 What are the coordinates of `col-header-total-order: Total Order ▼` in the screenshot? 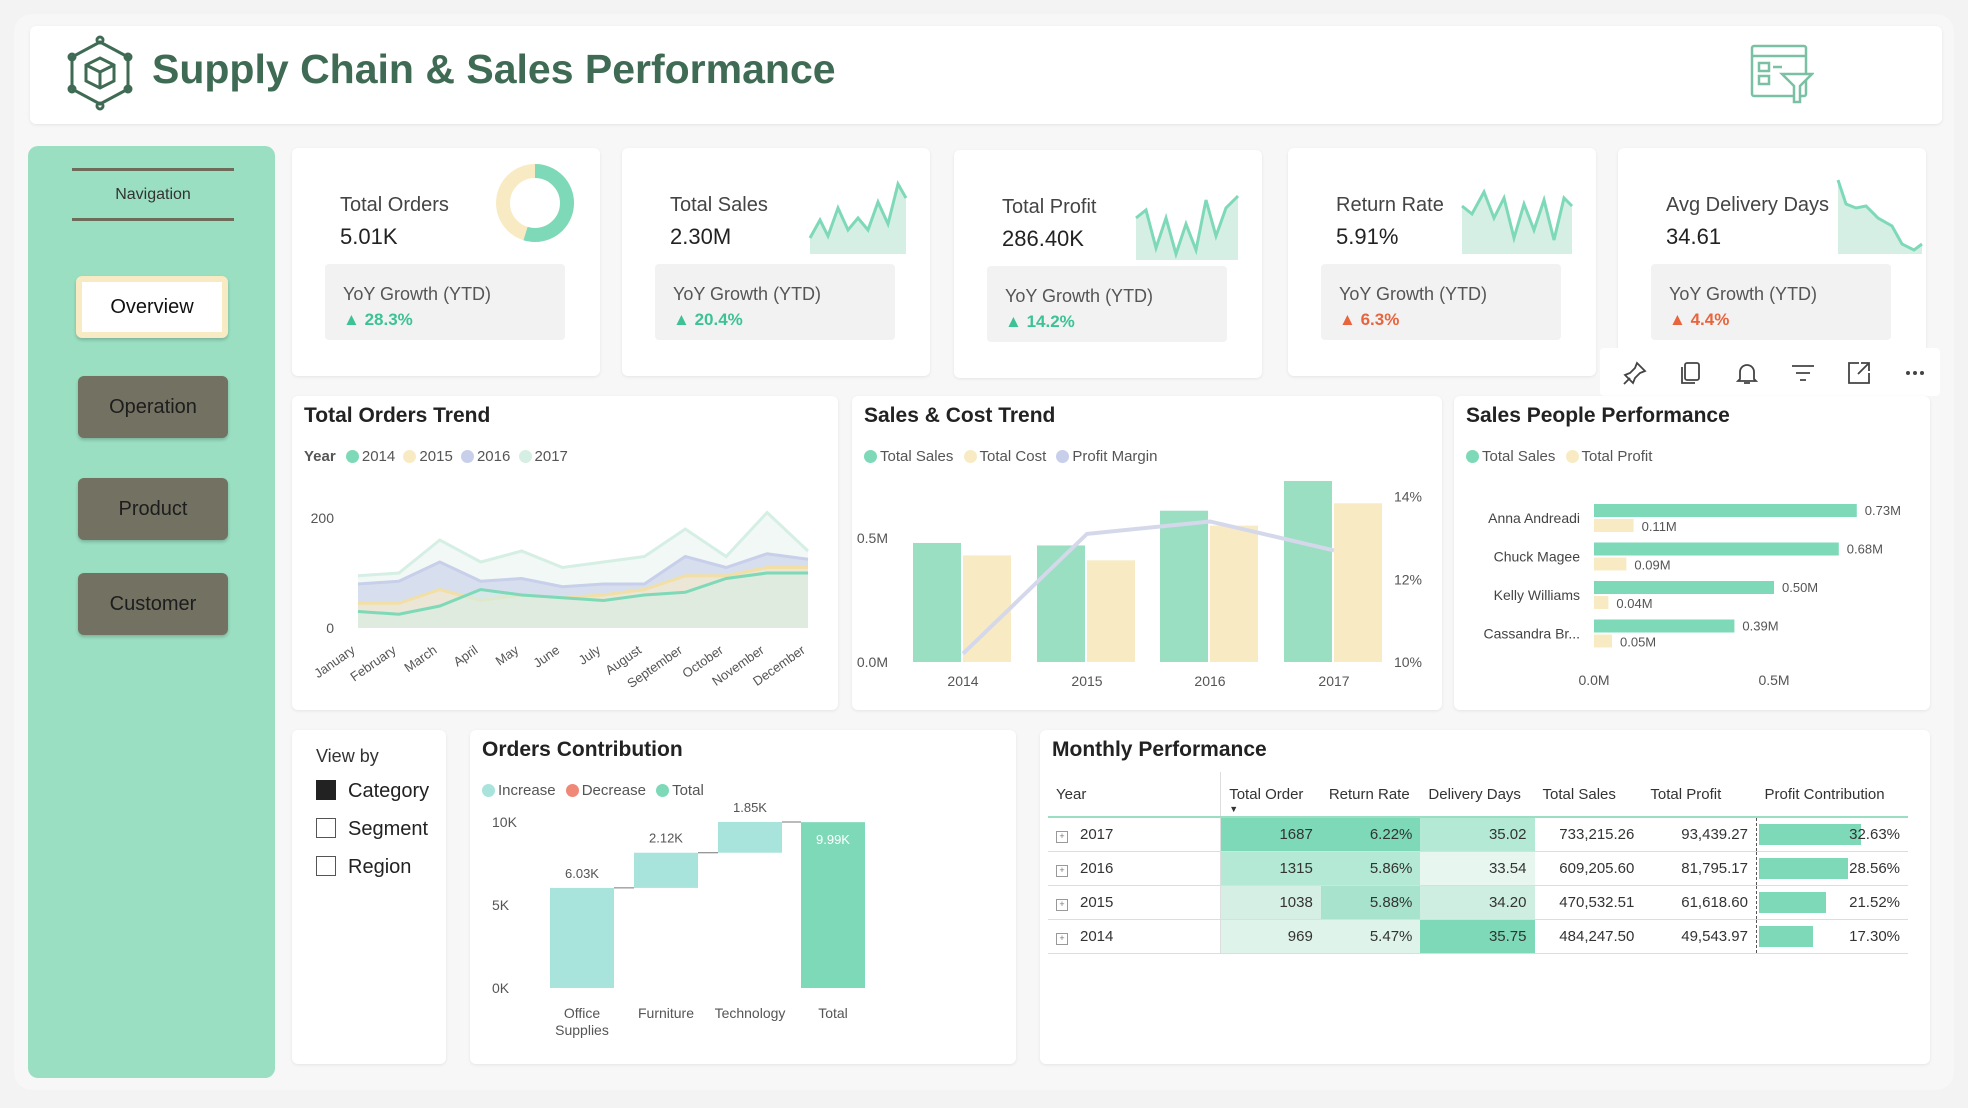 It's located at (1270, 795).